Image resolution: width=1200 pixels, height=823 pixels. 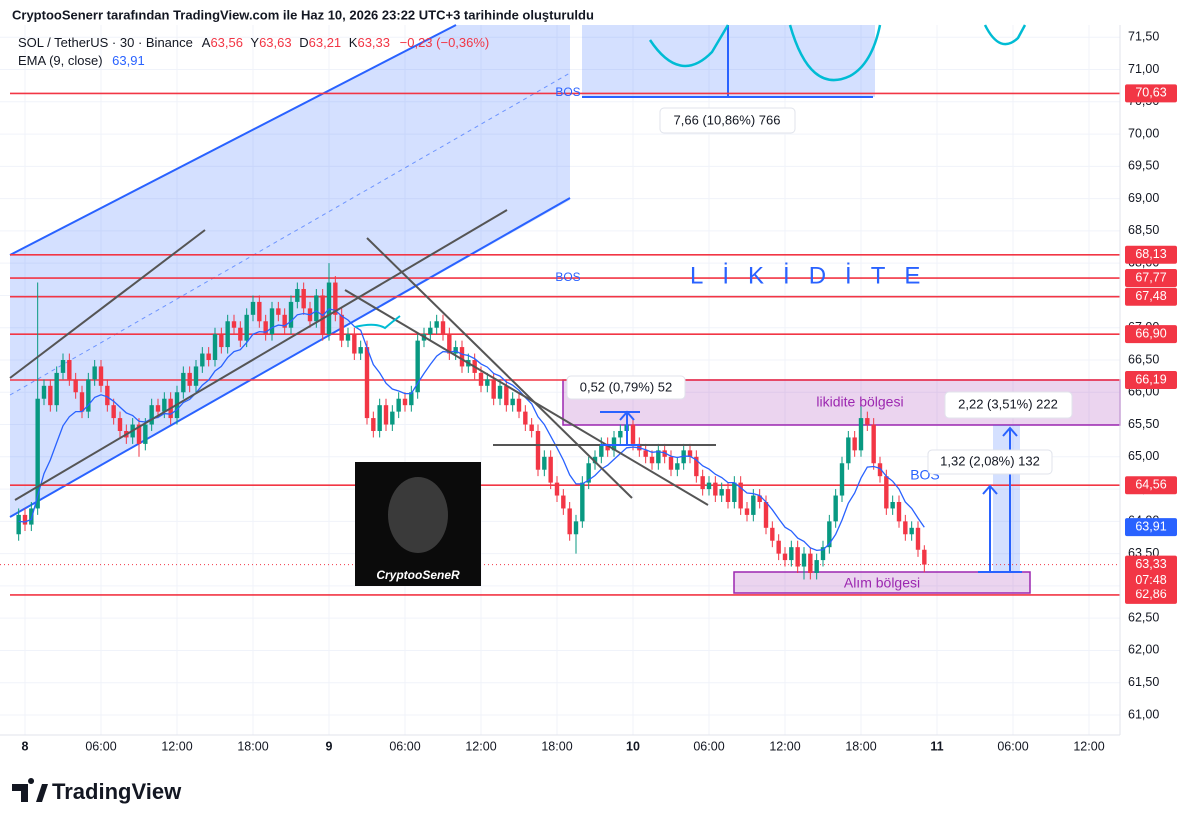 What do you see at coordinates (936, 746) in the screenshot?
I see `x-tick-label: 11` at bounding box center [936, 746].